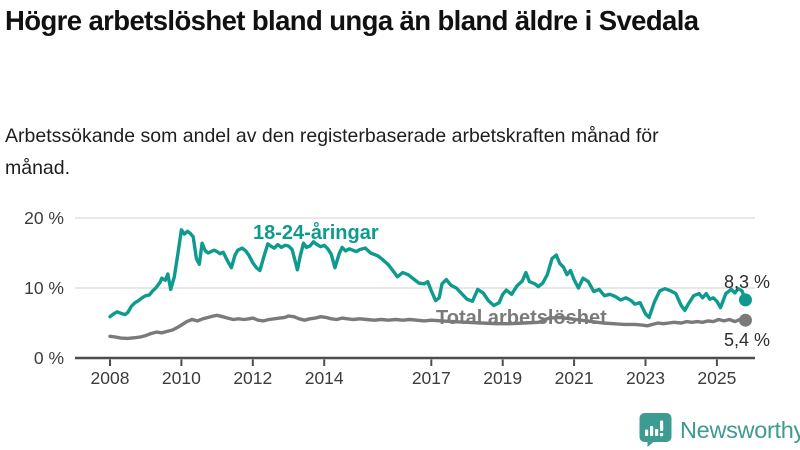 This screenshot has height=450, width=800. Describe the element at coordinates (431, 378) in the screenshot. I see `x-tick-label: 2017` at that location.